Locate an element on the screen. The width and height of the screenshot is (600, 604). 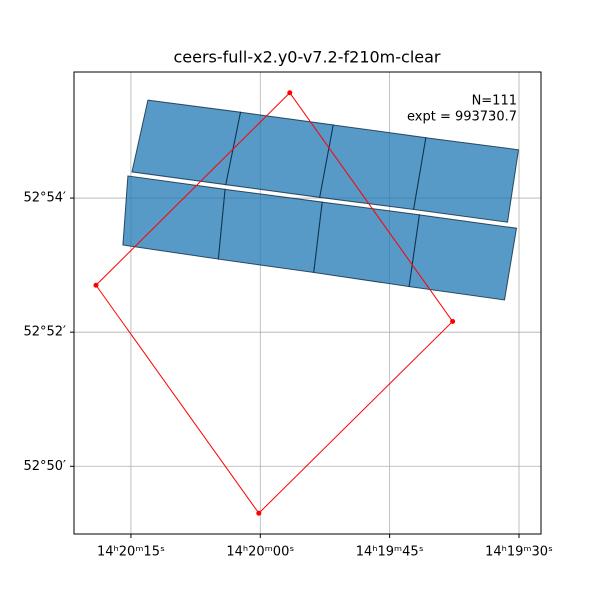
chart-title: ceers-full-x2.y0-v7.2-f210m-clear is located at coordinates (306, 57).